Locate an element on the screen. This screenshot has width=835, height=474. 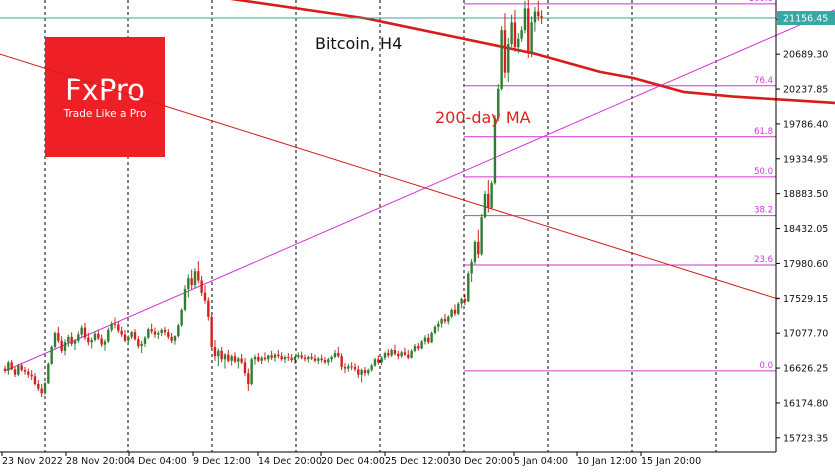
x-tick-label-9: 10 Jan 12:00 is located at coordinates (607, 461).